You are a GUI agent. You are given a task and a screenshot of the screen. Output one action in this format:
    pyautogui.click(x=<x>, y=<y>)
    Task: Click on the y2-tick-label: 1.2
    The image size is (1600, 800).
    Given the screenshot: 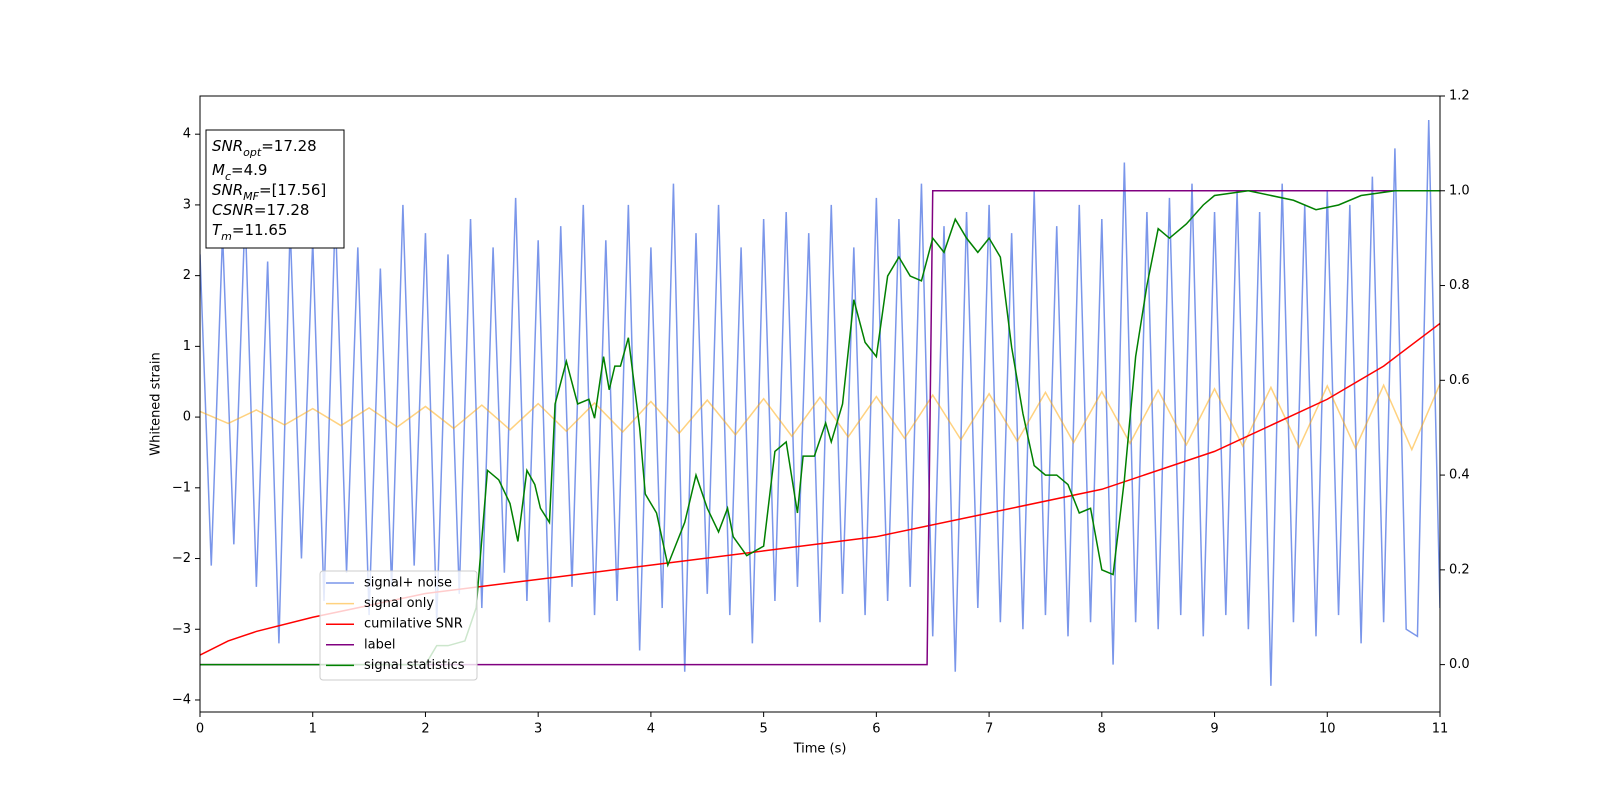 What is the action you would take?
    pyautogui.click(x=1459, y=96)
    